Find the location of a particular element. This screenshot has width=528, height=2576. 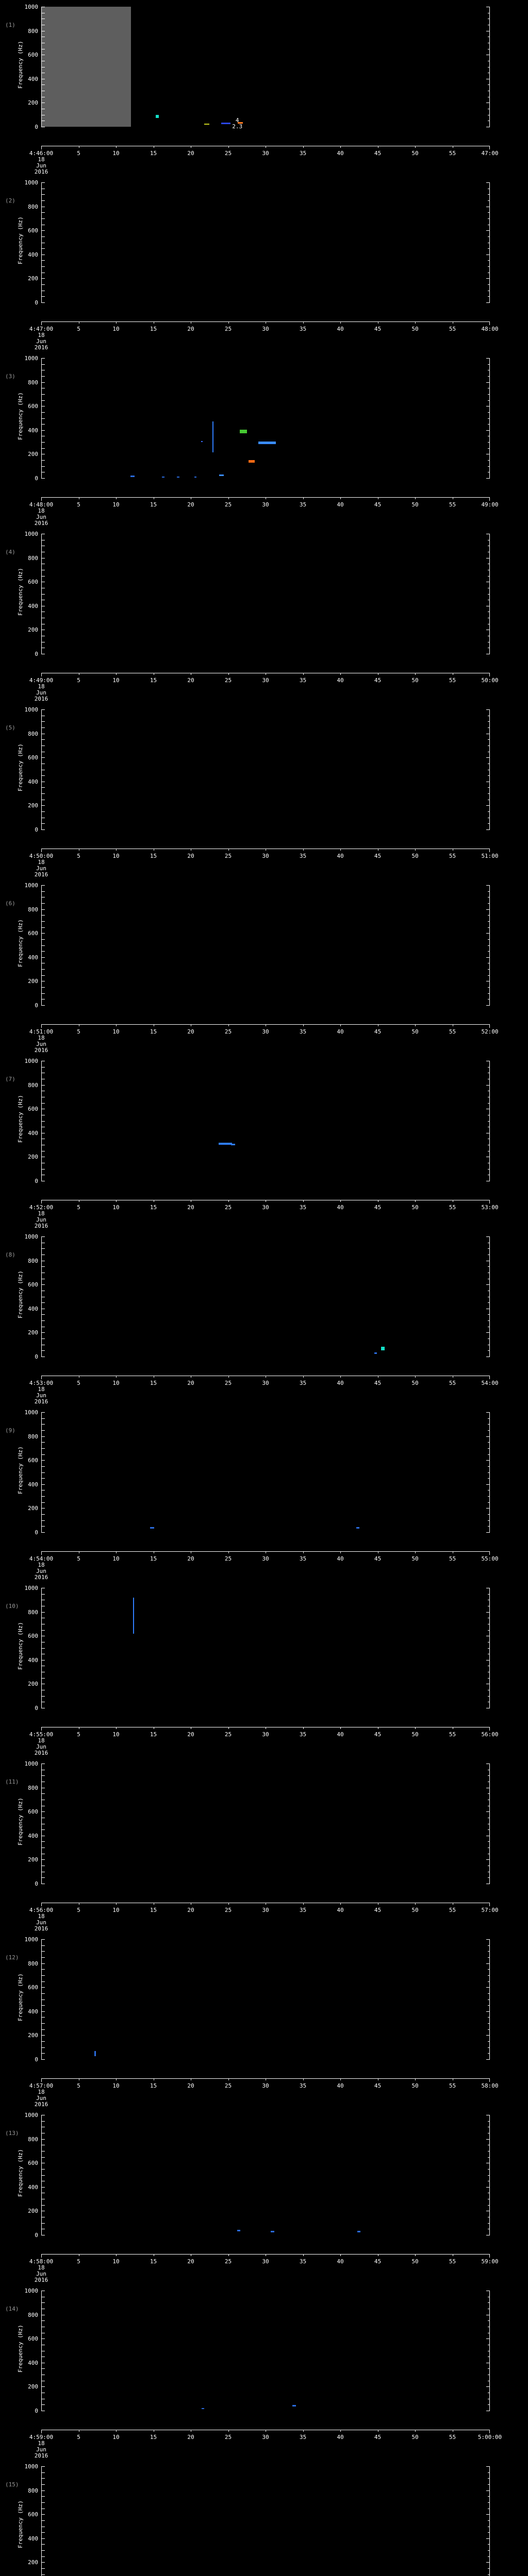

x-tick-label: 15 is located at coordinates (153, 2085).